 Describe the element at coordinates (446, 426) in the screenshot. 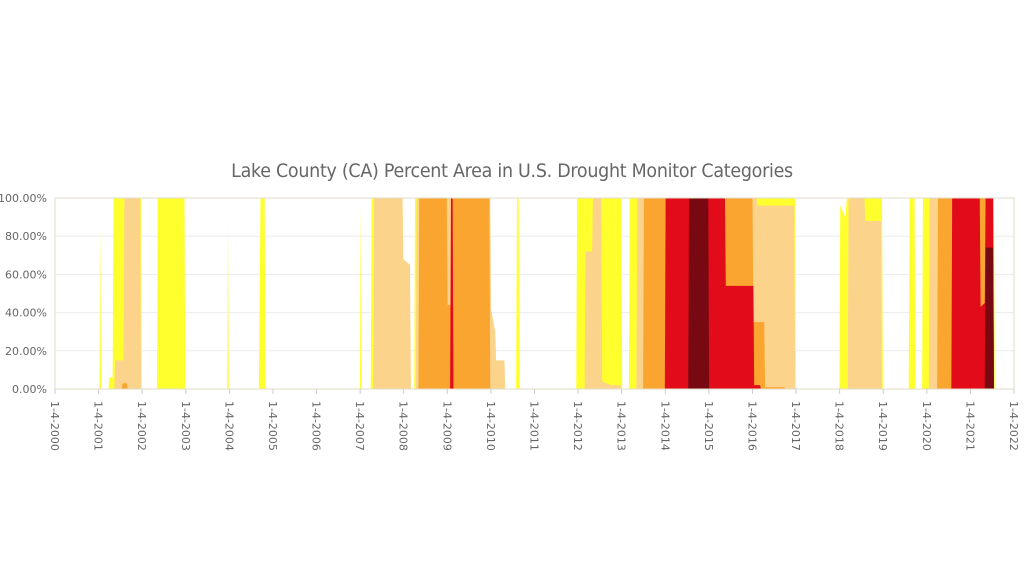

I see `x-tick-label: 1-4-2009` at that location.